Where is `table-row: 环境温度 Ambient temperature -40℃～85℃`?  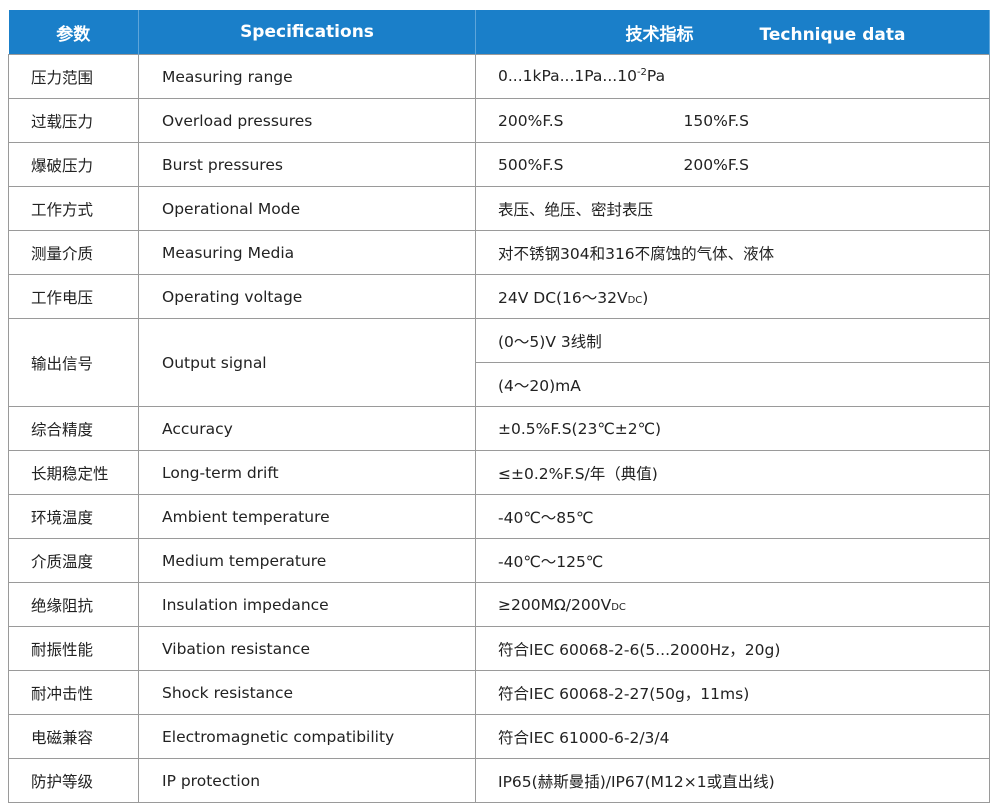 table-row: 环境温度 Ambient temperature -40℃～85℃ is located at coordinates (499, 516).